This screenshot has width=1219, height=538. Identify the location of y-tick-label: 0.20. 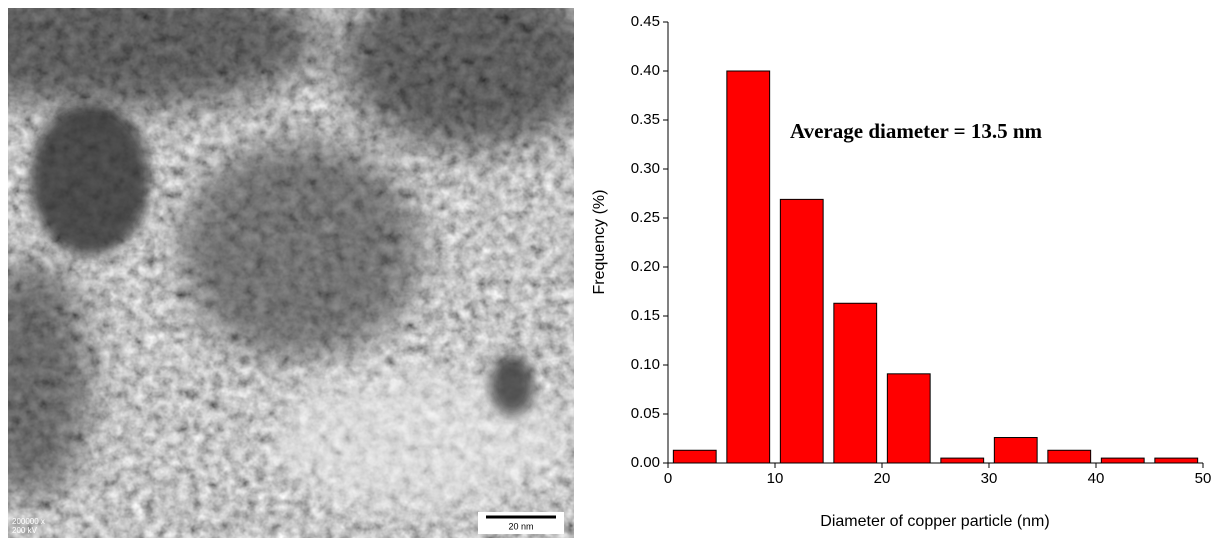
(645, 266).